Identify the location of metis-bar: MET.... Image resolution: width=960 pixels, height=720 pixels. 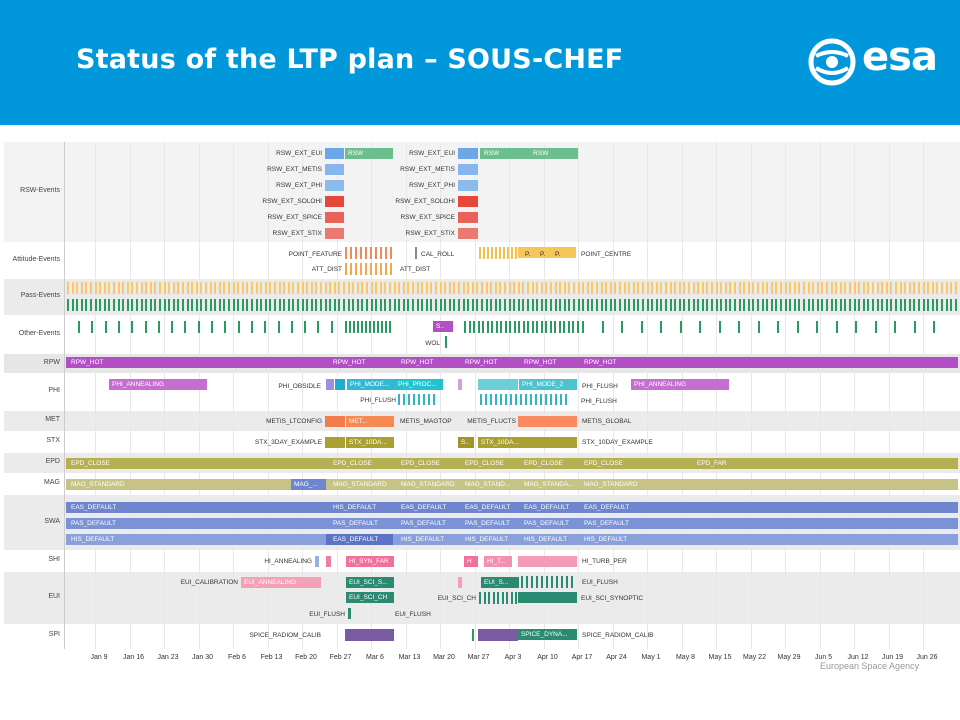
(370, 421).